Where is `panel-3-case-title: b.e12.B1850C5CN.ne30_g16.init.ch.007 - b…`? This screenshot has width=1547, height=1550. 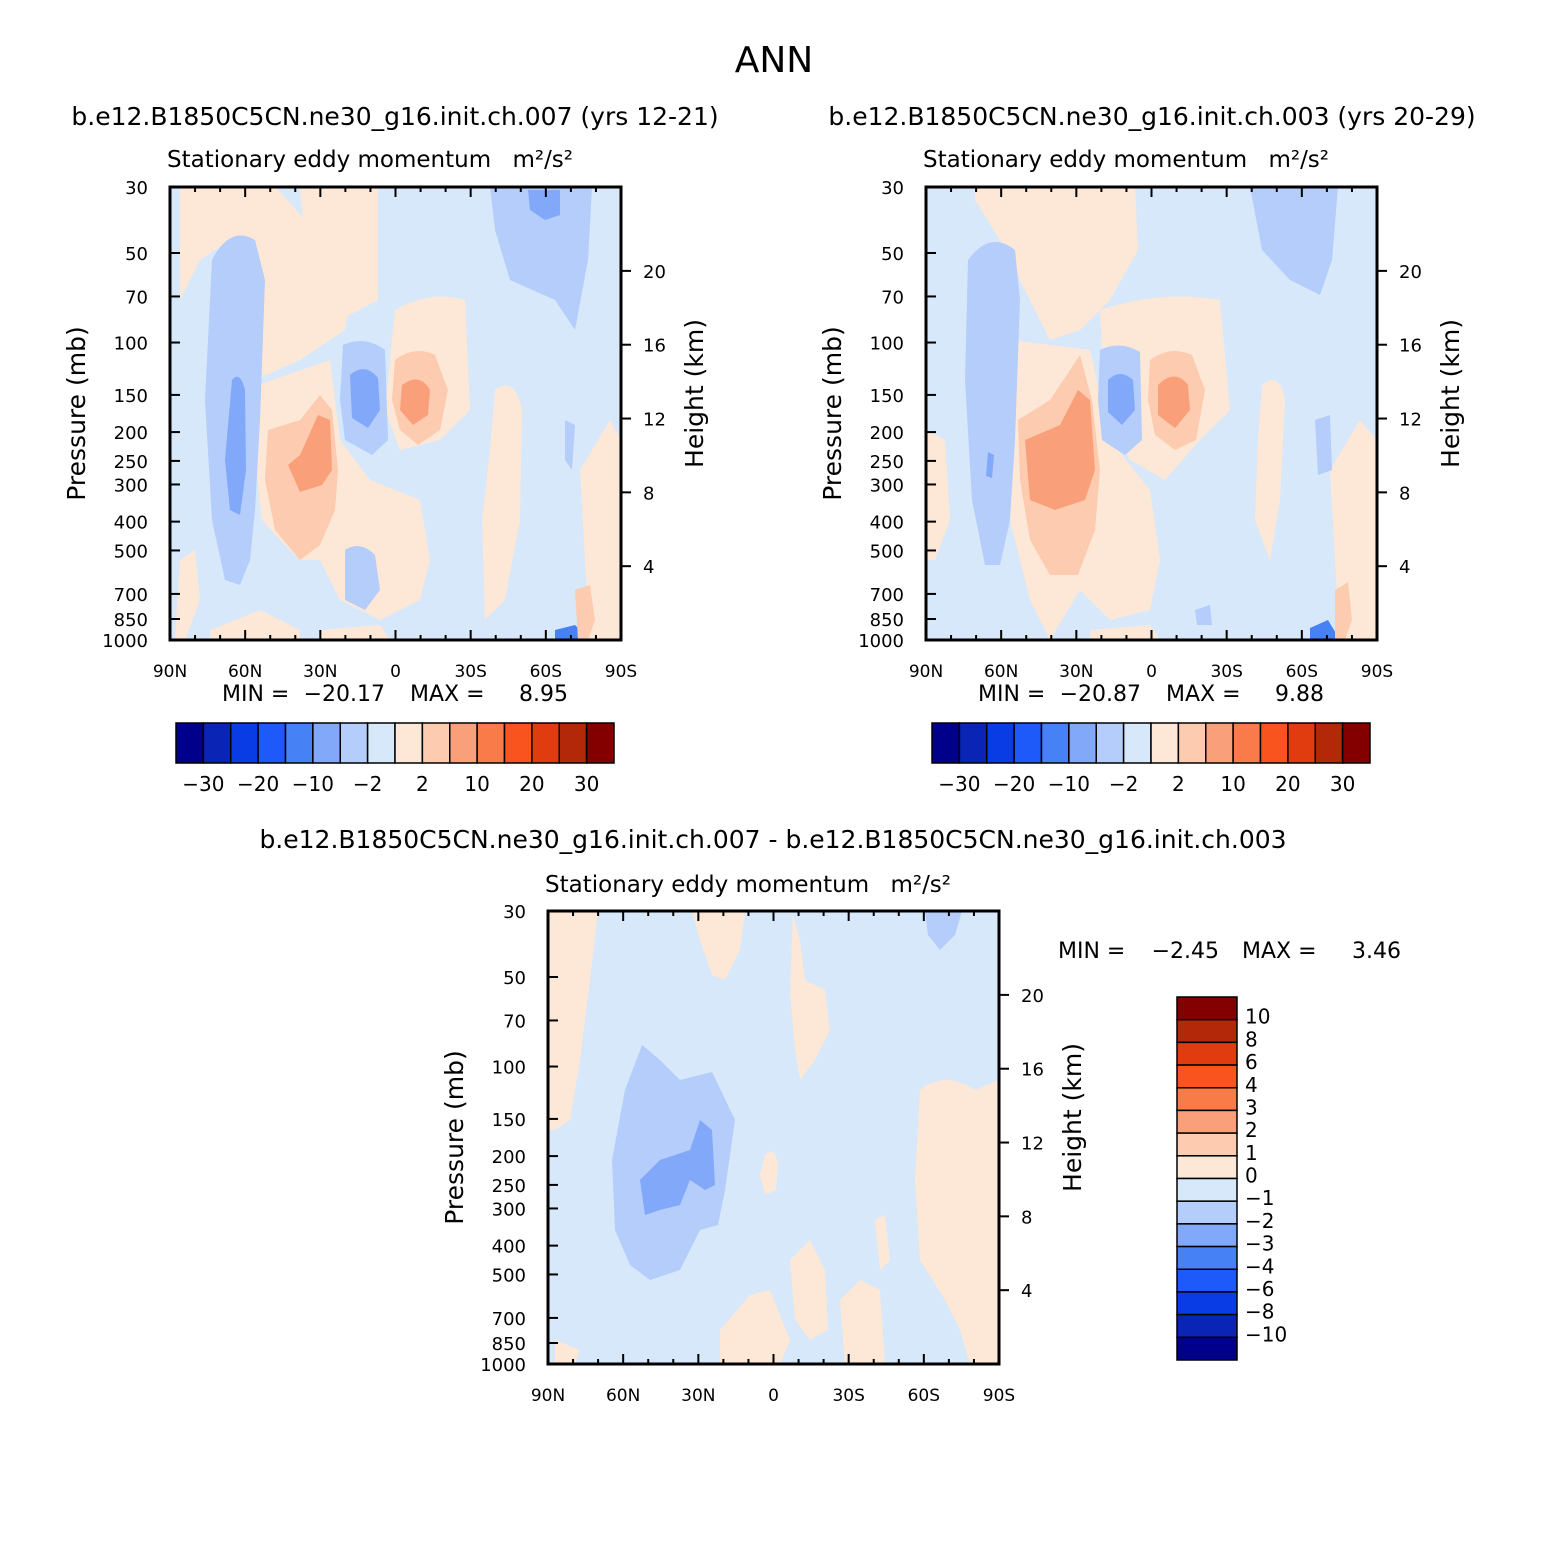
panel-3-case-title: b.e12.B1850C5CN.ne30_g16.init.ch.007 - b… is located at coordinates (772, 839).